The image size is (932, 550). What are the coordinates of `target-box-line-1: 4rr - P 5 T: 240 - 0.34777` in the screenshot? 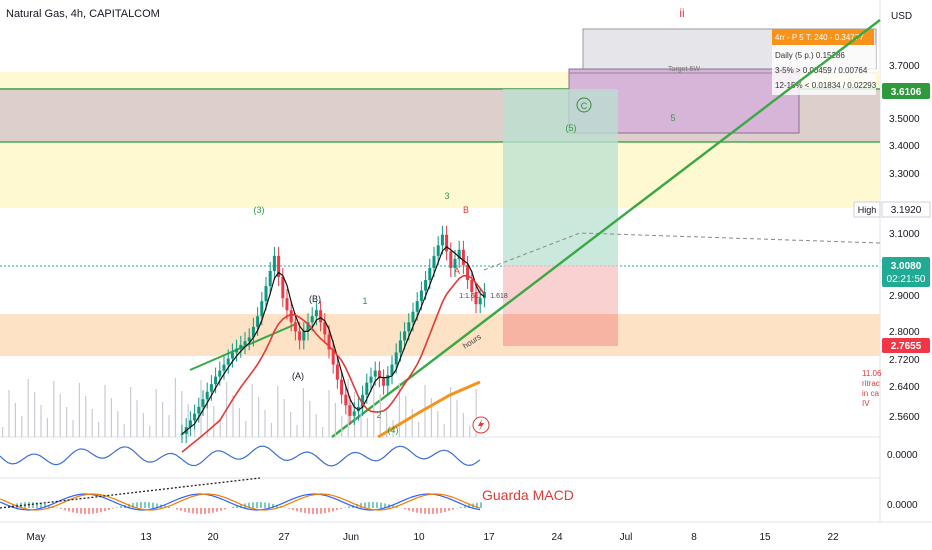 It's located at (819, 37).